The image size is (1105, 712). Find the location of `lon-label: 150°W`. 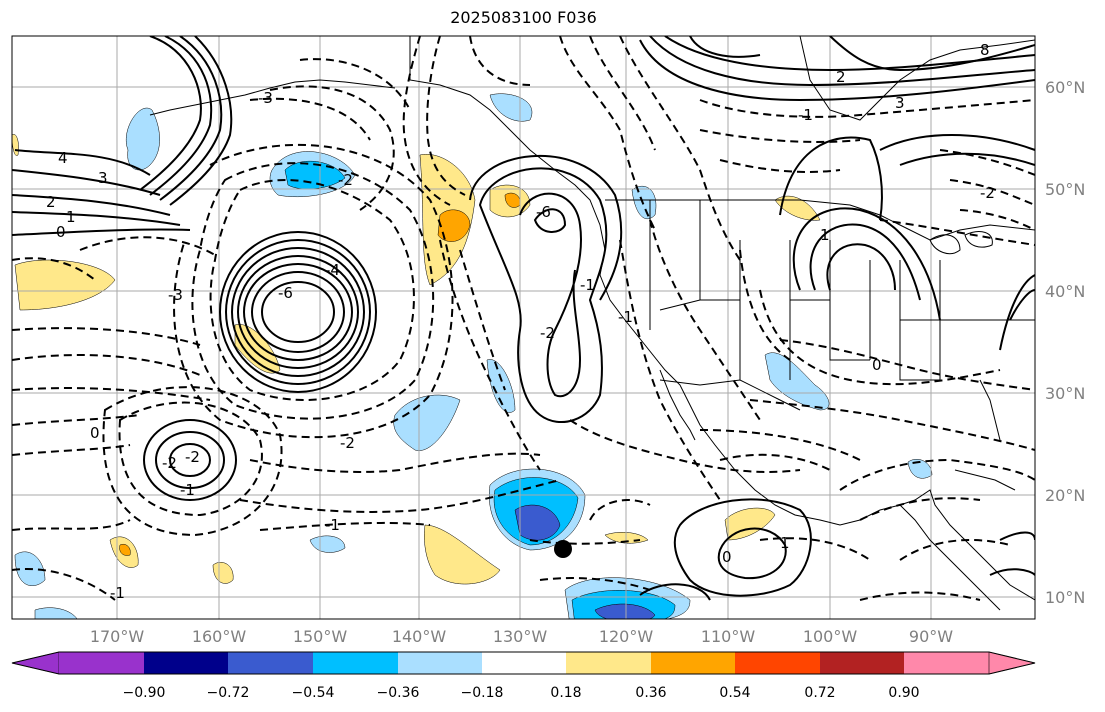

lon-label: 150°W is located at coordinates (320, 636).